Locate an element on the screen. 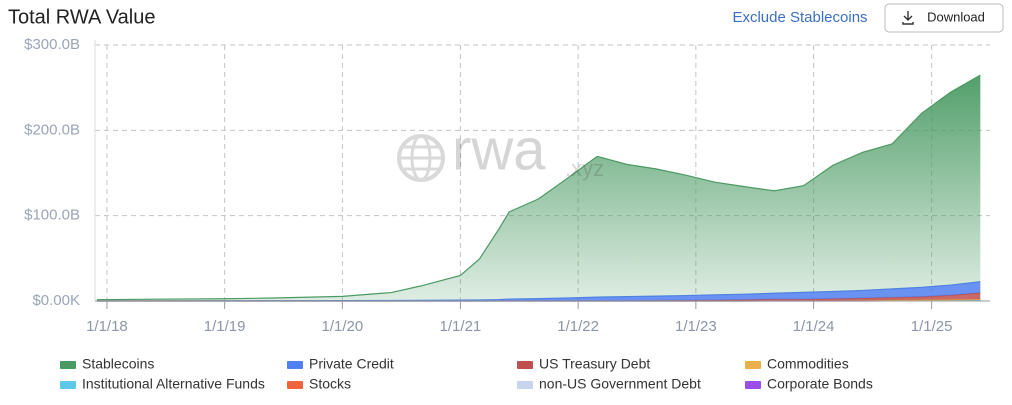 The image size is (1012, 405). download-icon is located at coordinates (908, 18).